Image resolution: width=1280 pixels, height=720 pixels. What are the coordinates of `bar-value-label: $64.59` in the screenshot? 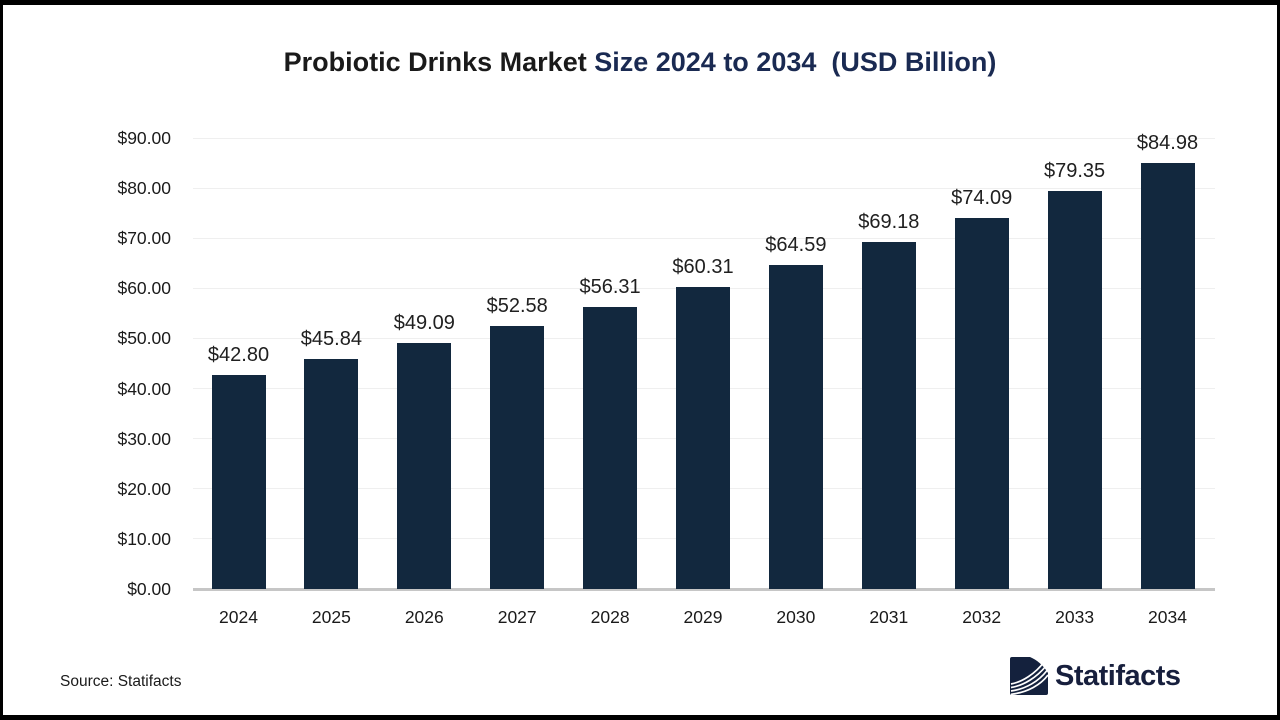 It's located at (796, 245).